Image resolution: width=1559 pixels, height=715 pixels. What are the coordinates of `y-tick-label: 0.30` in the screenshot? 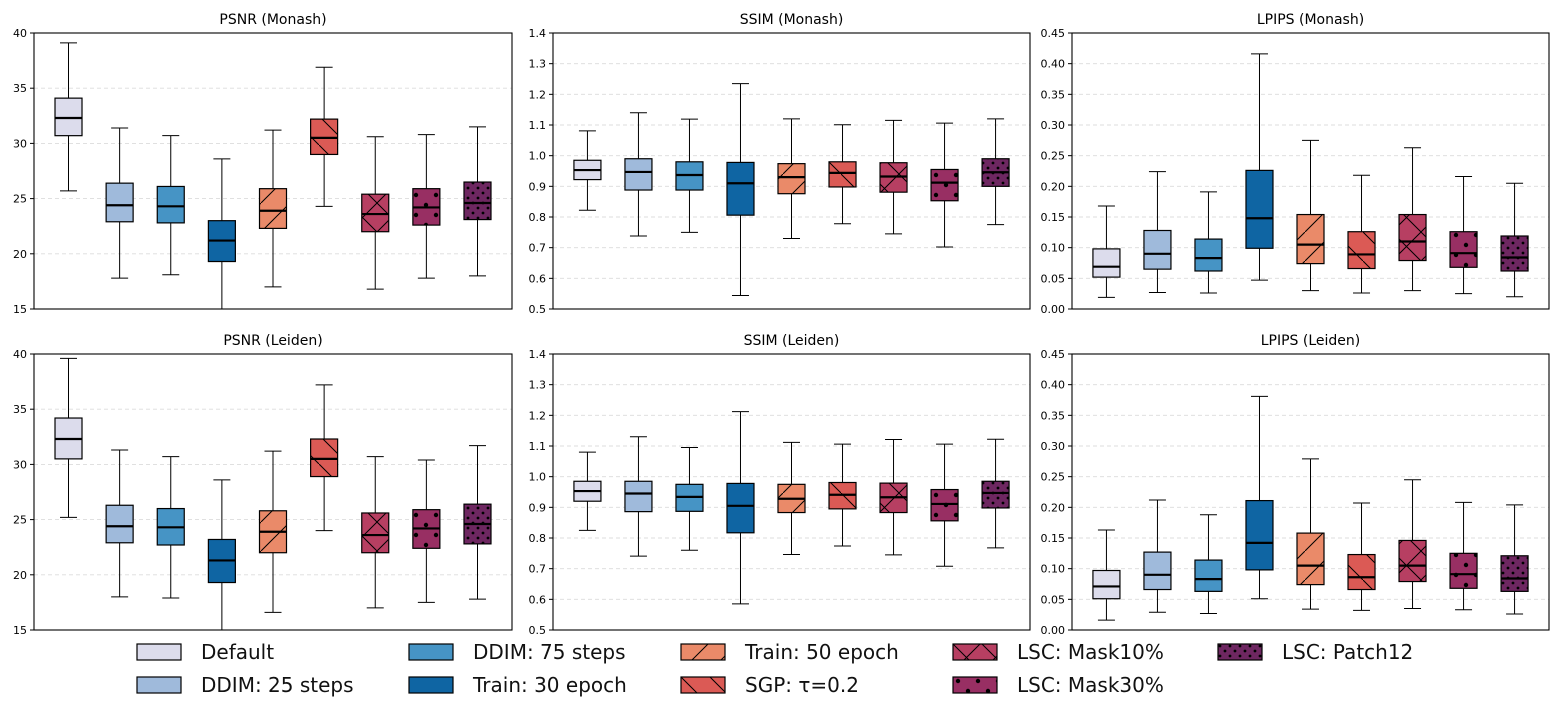 It's located at (1053, 446).